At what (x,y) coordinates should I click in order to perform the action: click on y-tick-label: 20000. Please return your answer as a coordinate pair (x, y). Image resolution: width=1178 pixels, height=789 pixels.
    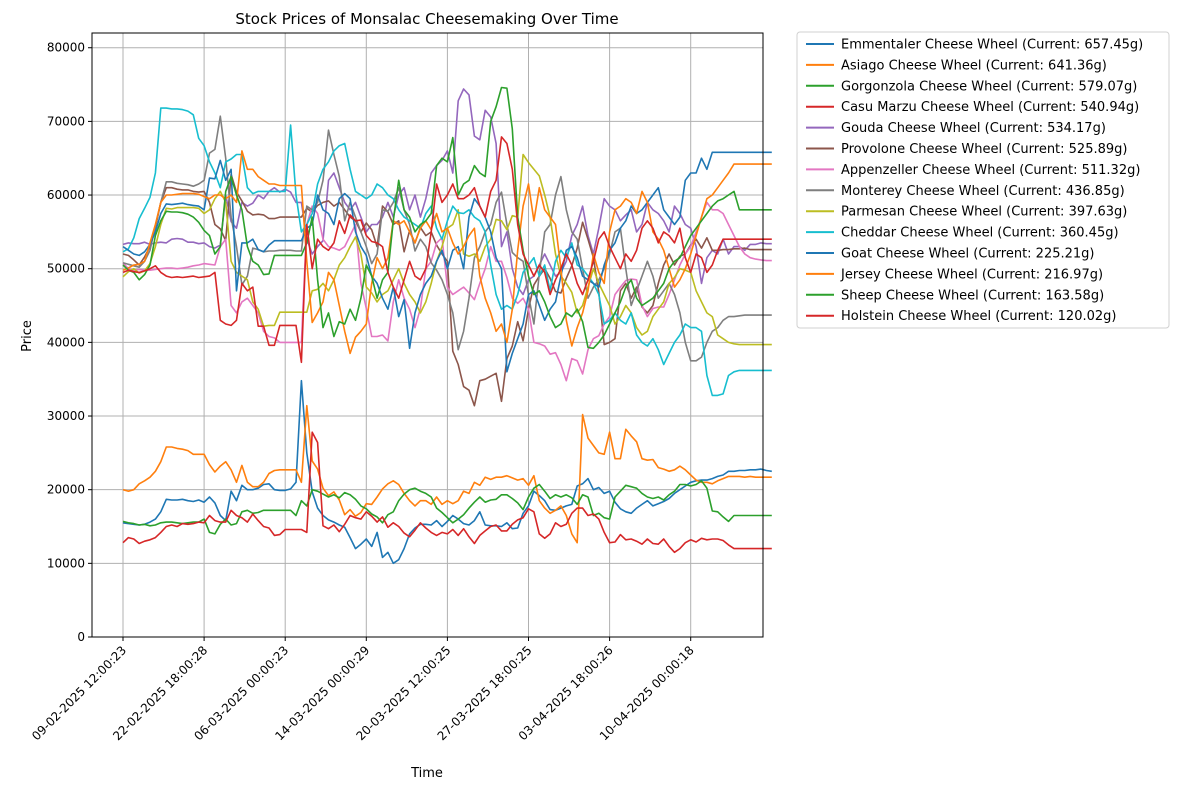
    Looking at the image, I should click on (66, 490).